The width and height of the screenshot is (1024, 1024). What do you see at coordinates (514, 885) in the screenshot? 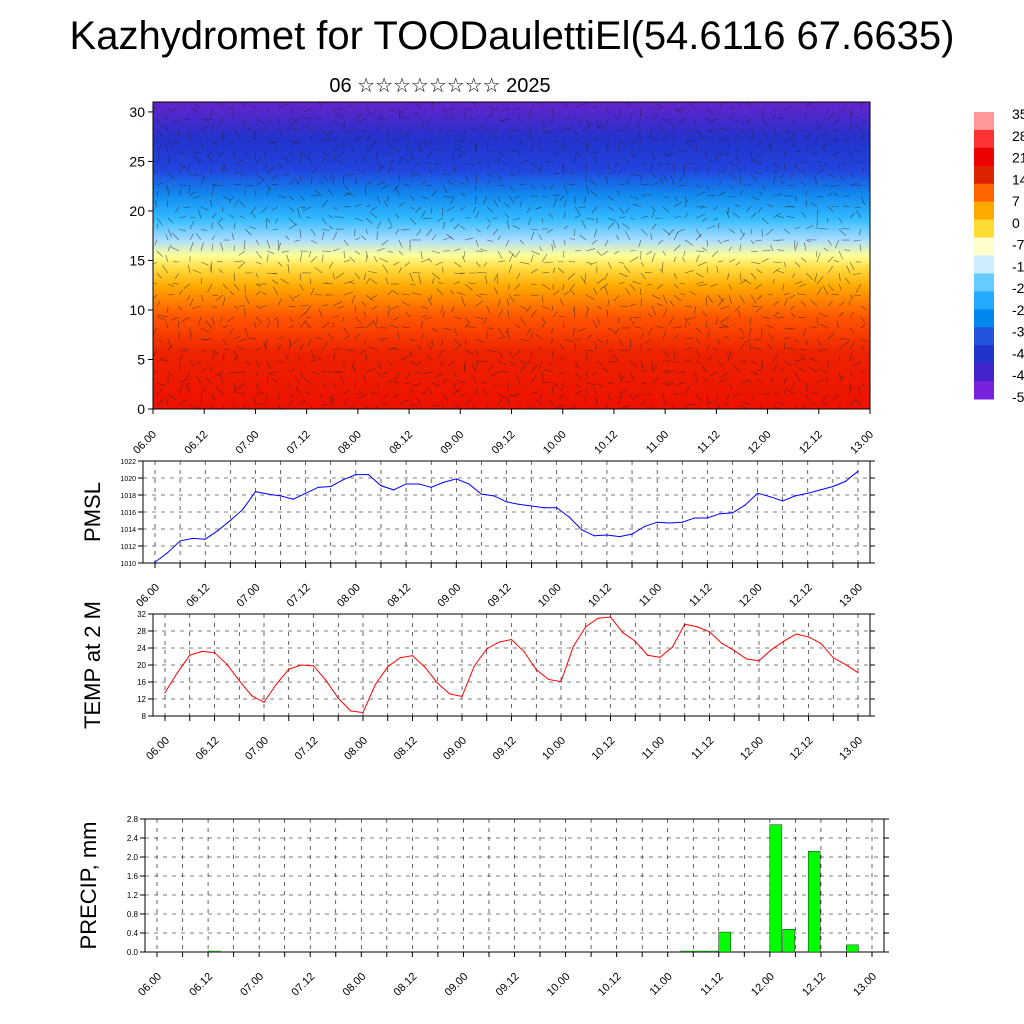
I see `plot-frame` at bounding box center [514, 885].